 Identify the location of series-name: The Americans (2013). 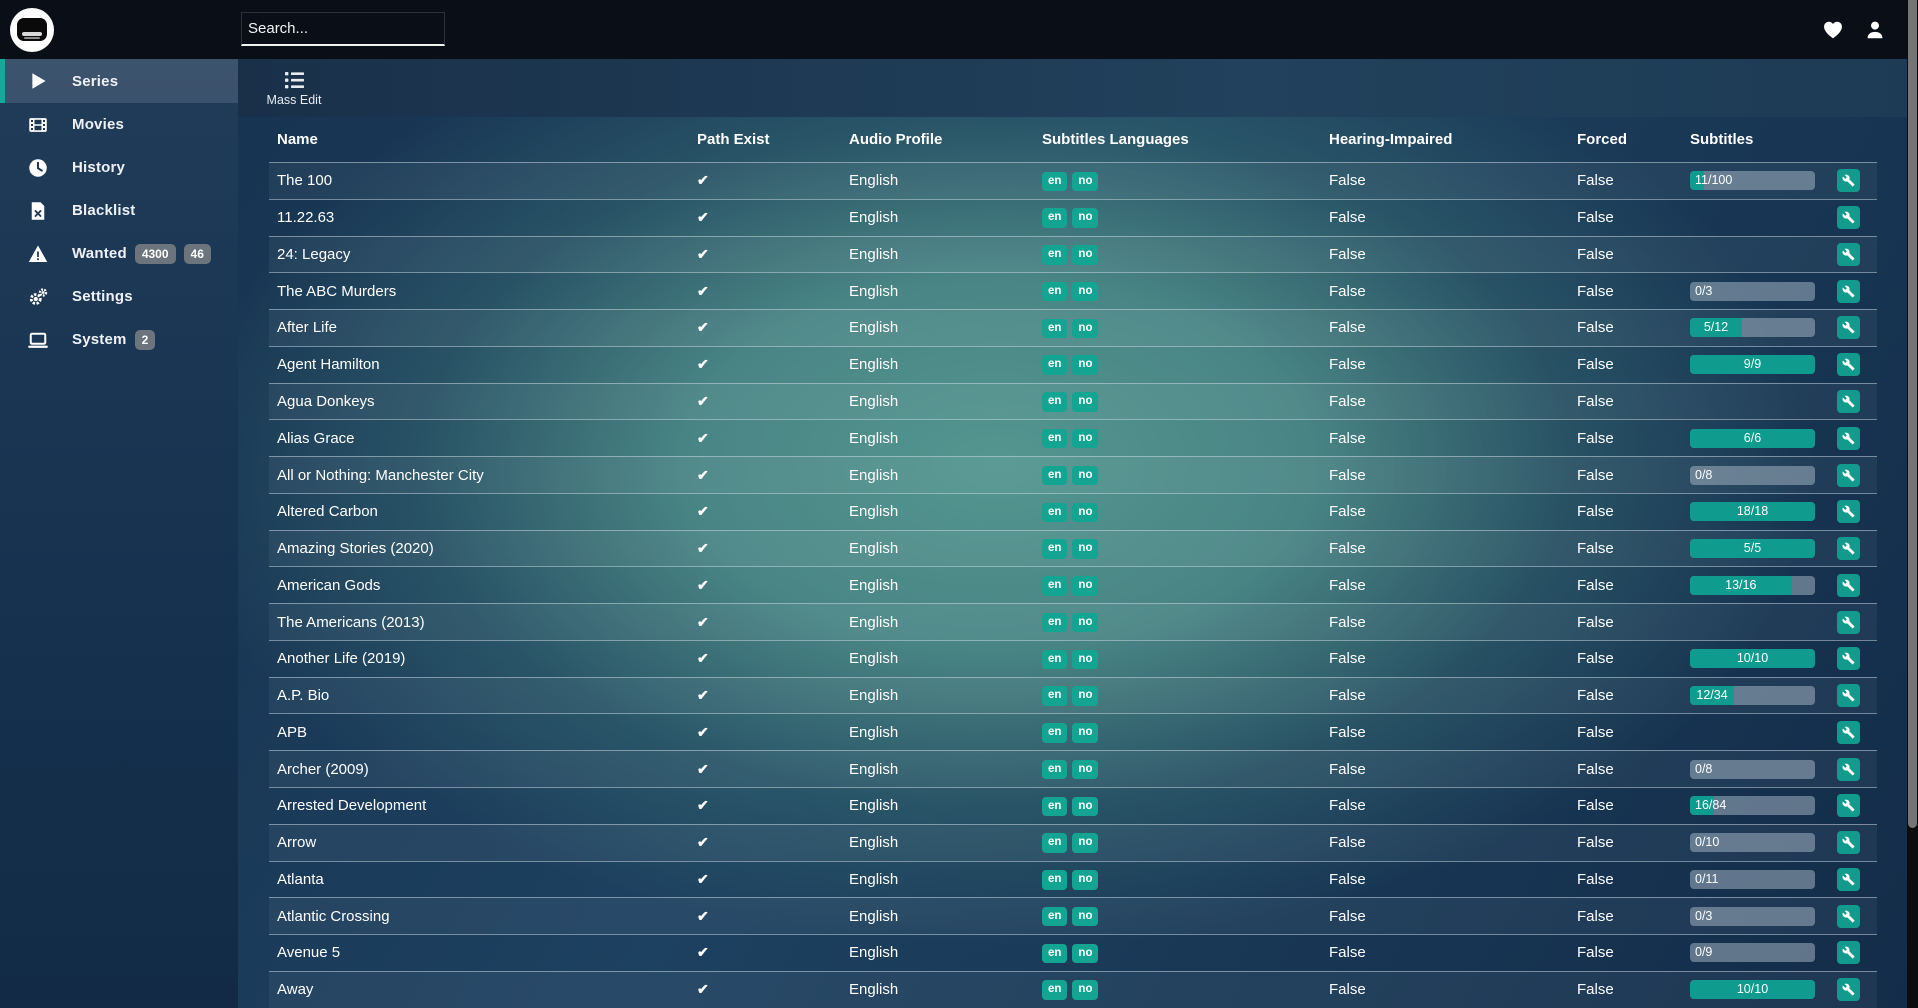
(351, 622).